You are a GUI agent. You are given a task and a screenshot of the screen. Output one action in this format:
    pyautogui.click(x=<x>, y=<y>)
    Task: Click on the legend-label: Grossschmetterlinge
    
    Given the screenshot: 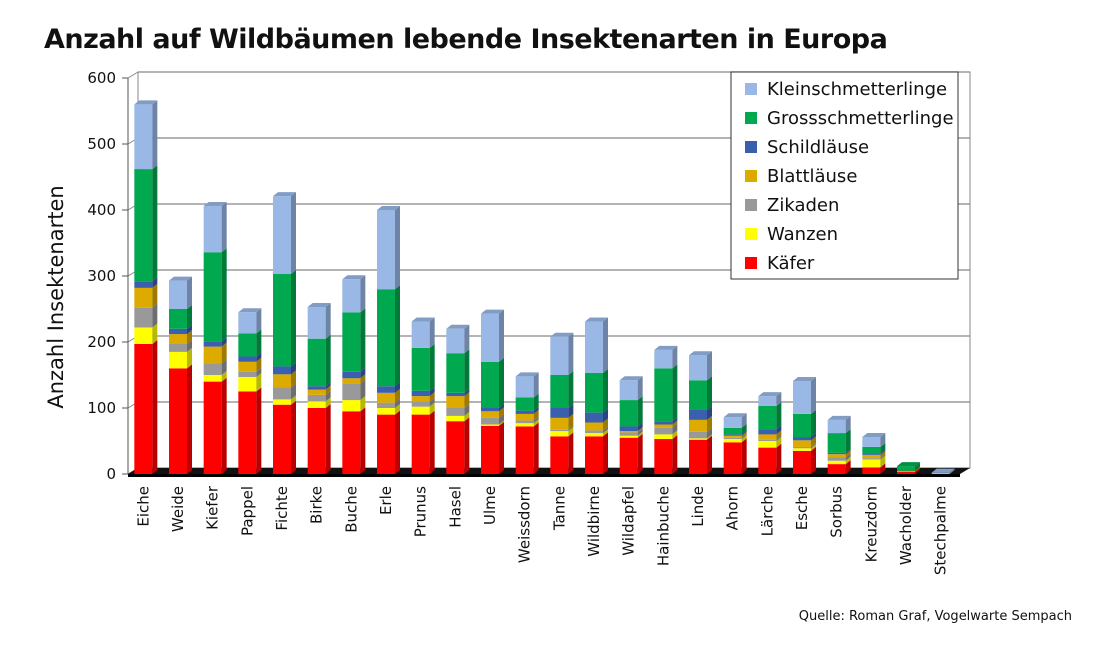 What is the action you would take?
    pyautogui.click(x=860, y=118)
    